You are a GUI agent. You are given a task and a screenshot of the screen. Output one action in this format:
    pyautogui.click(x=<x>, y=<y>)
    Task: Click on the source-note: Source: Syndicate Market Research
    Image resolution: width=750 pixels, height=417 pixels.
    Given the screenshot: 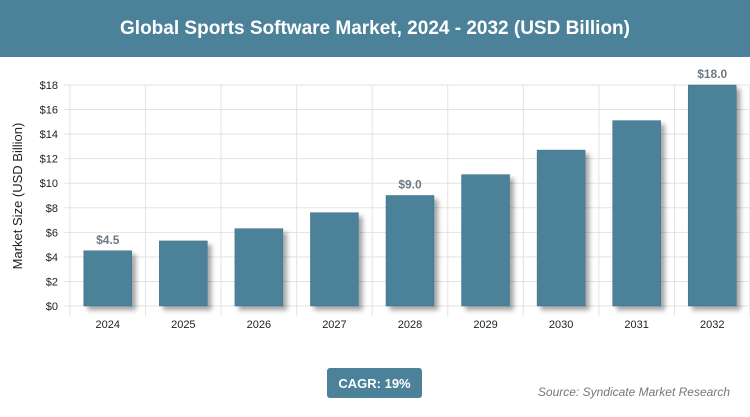 What is the action you would take?
    pyautogui.click(x=633, y=392)
    